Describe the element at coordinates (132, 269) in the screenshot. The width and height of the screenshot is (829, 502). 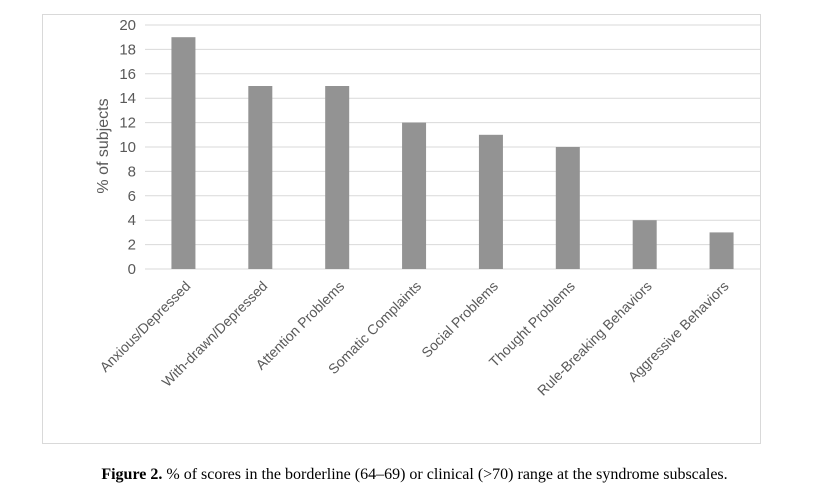
I see `y-tick-label: 0` at that location.